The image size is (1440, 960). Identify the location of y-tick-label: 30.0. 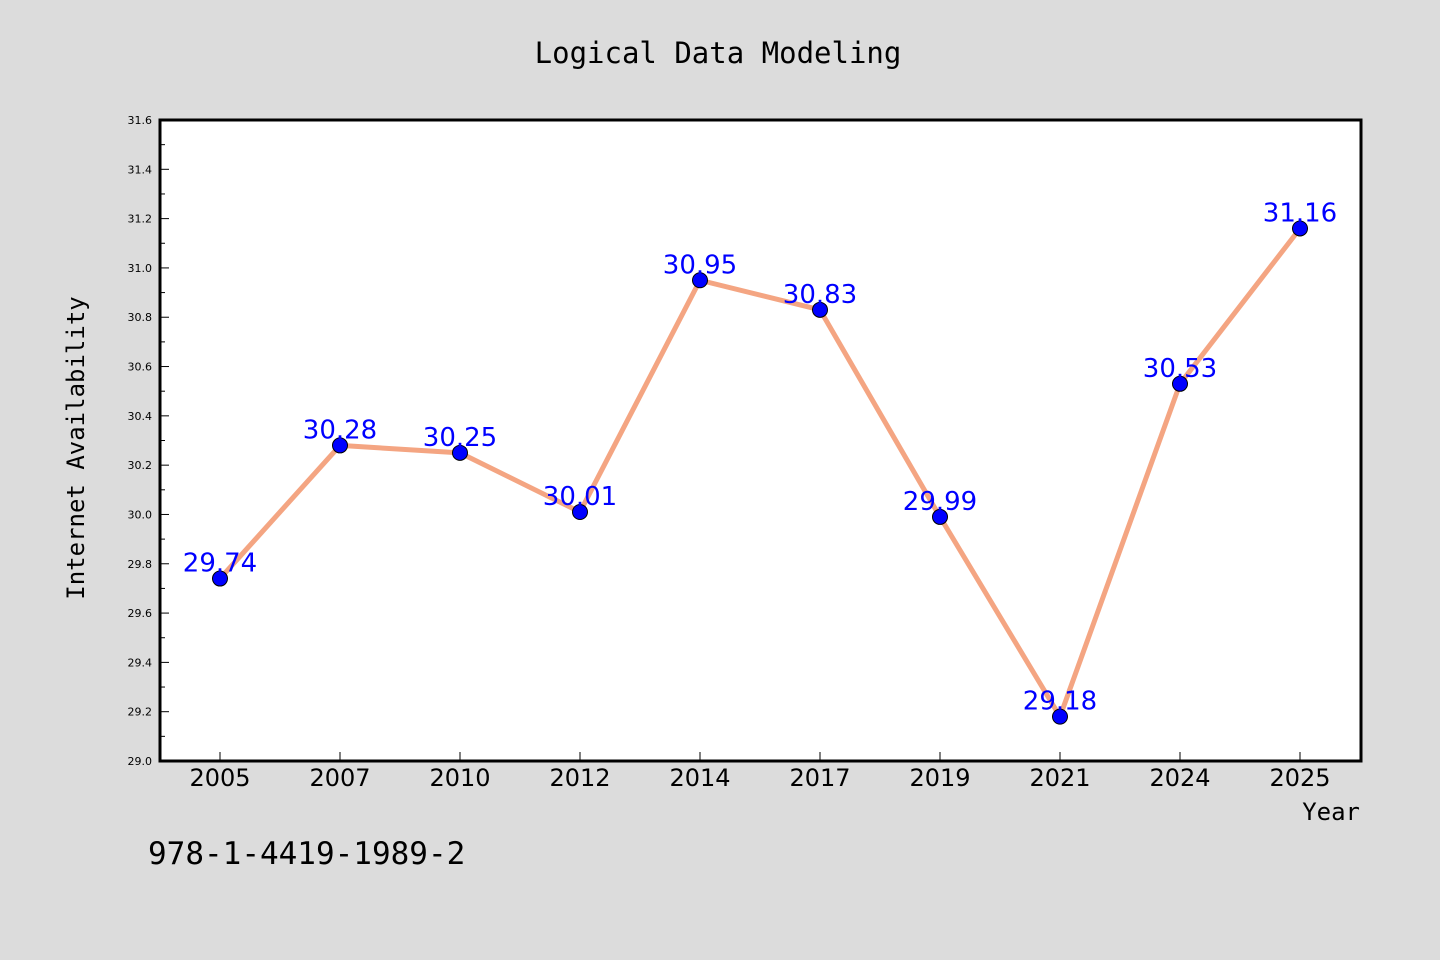
(140, 514).